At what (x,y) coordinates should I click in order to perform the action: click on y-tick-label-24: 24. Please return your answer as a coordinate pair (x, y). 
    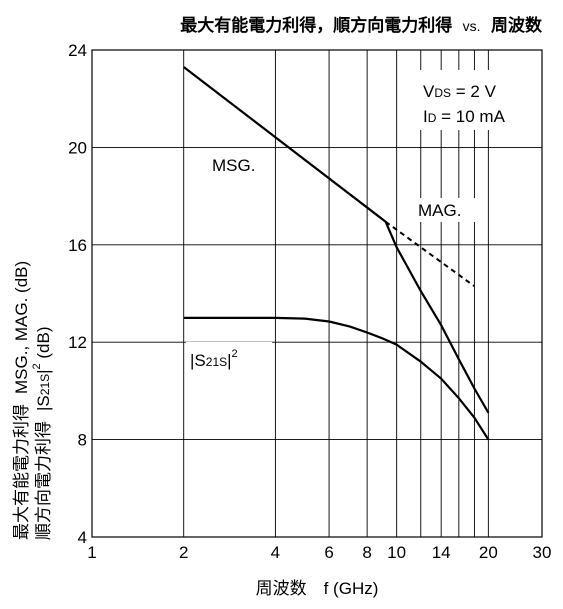
    Looking at the image, I should click on (77, 50).